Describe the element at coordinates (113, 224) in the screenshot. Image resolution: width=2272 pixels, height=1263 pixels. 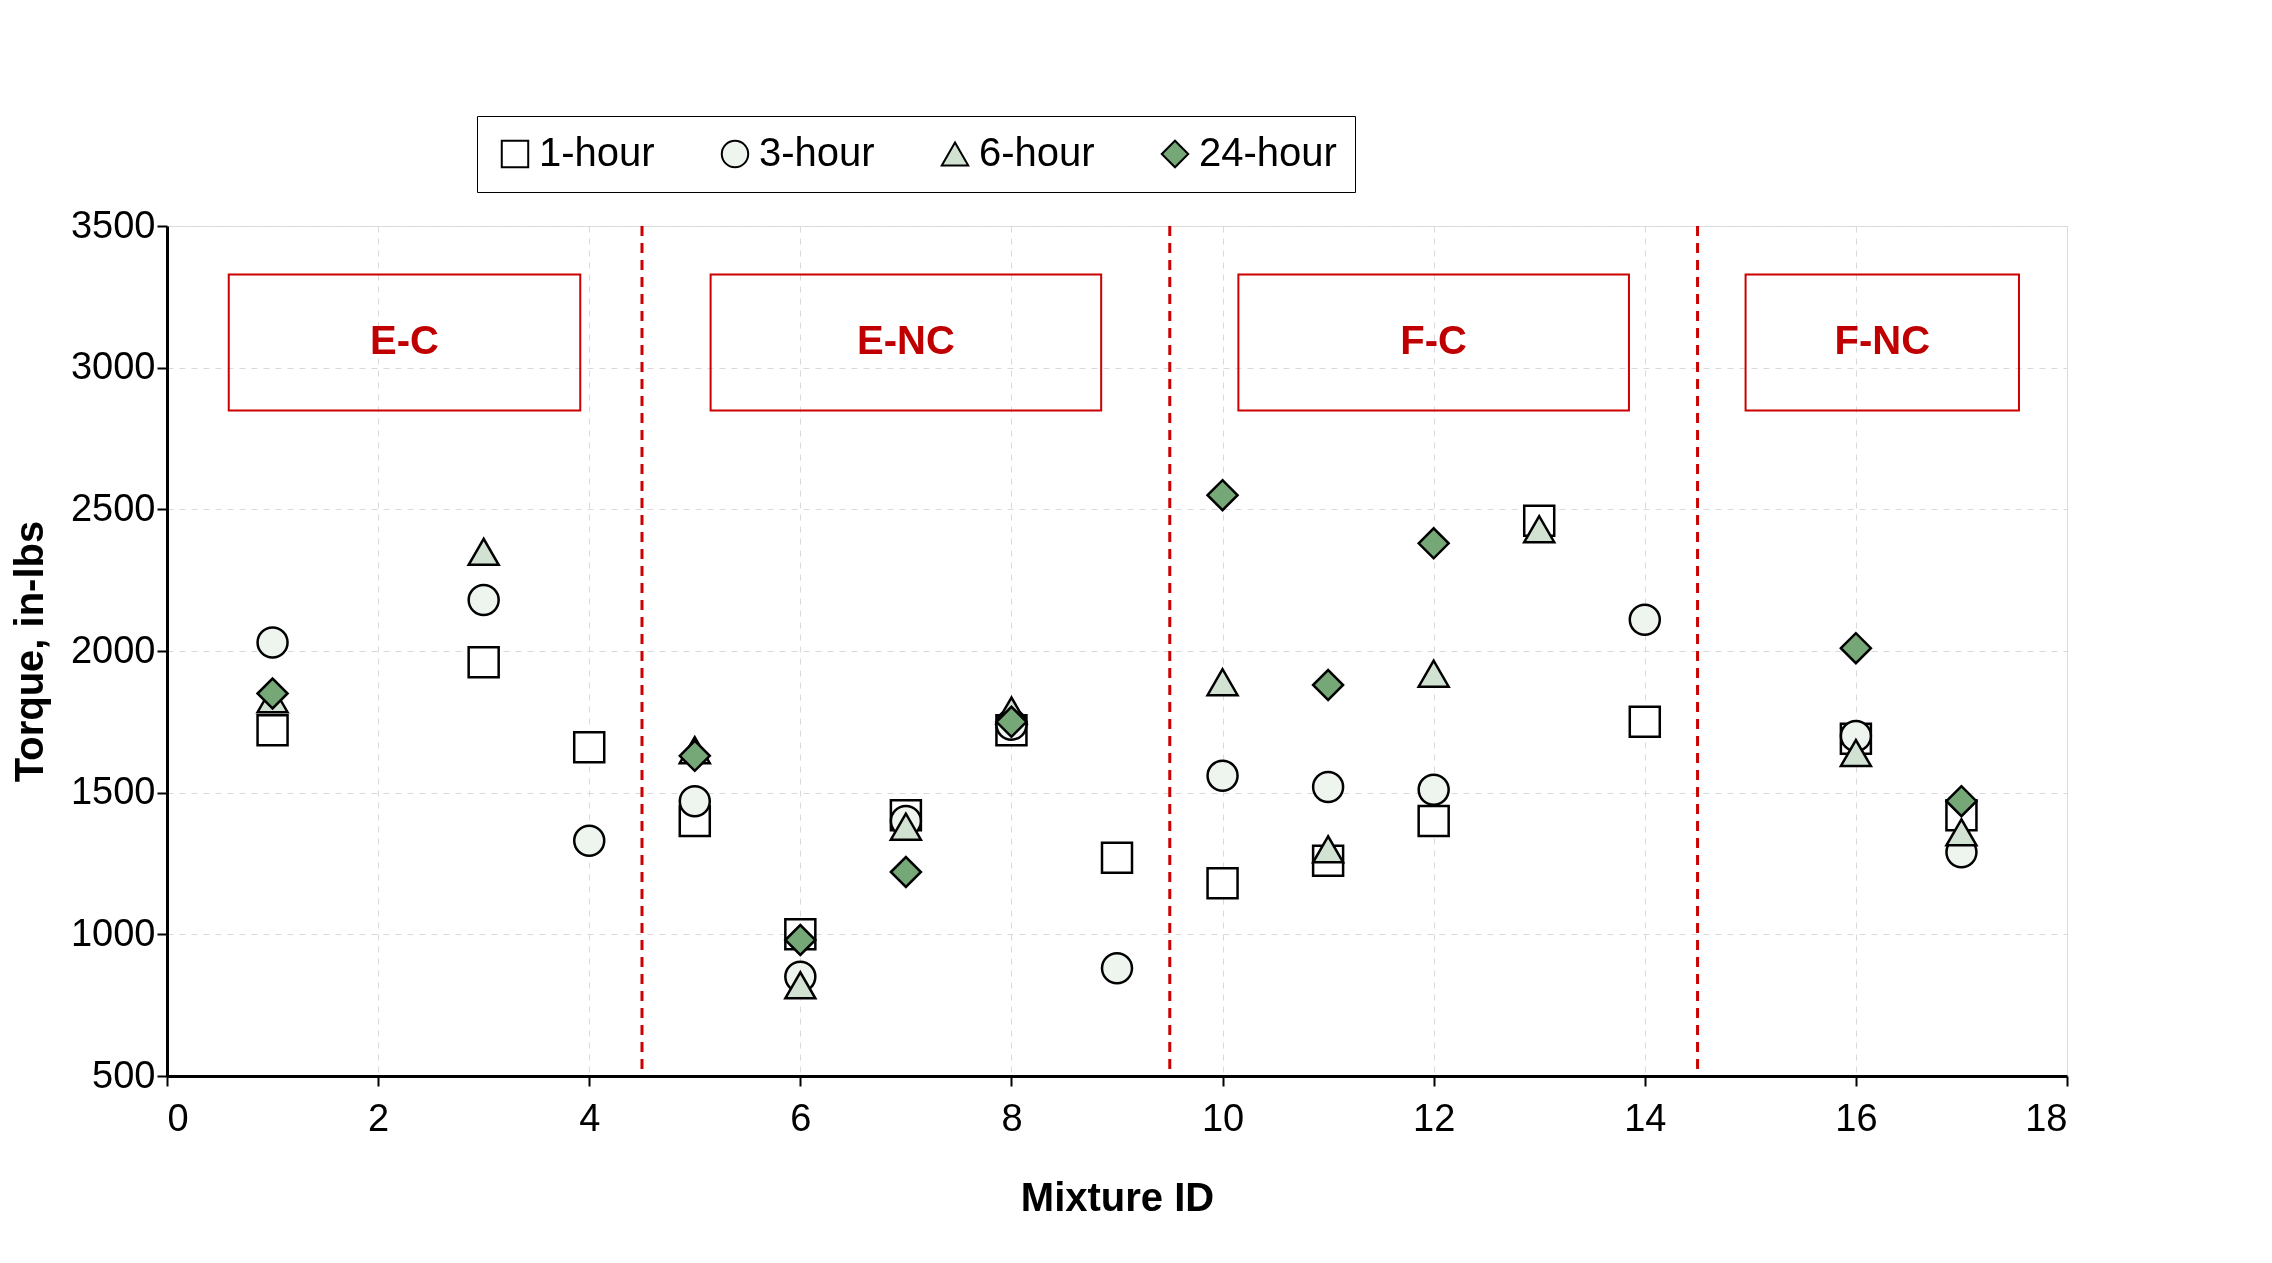
I see `y-tick-label: 3500` at that location.